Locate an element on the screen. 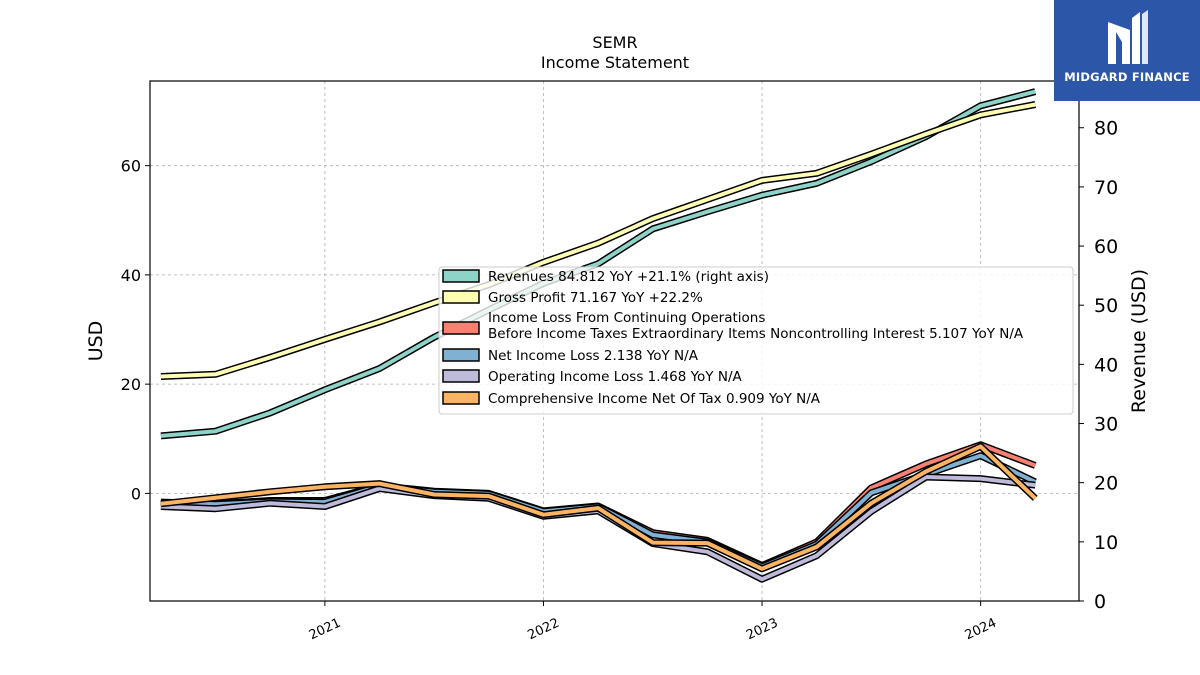 The height and width of the screenshot is (675, 1200). y-tick-label-right: 30 is located at coordinates (1106, 425).